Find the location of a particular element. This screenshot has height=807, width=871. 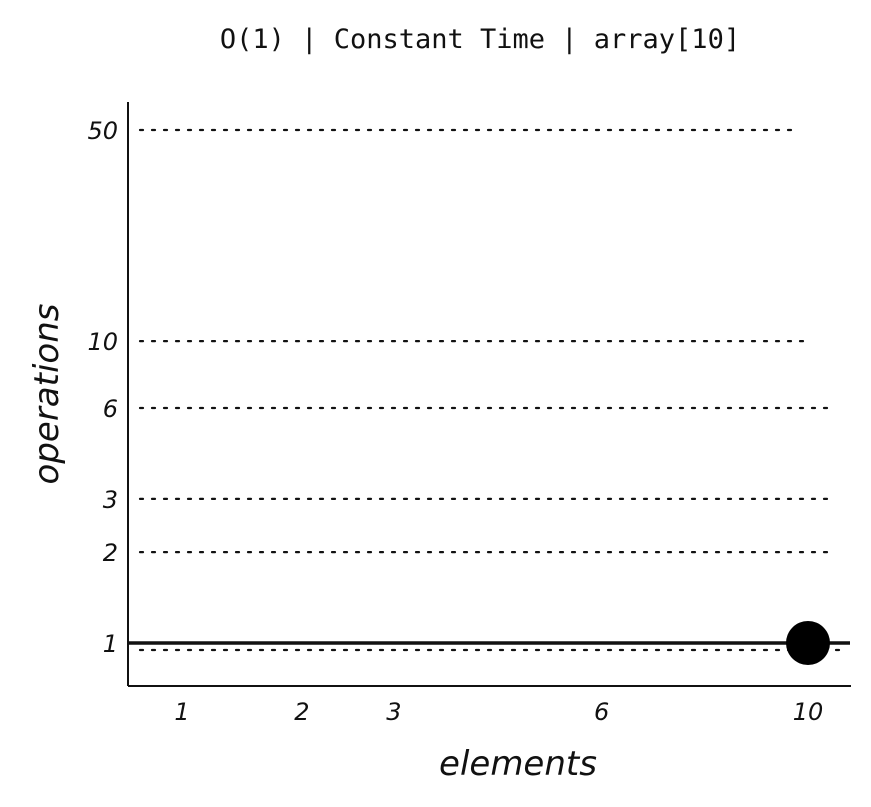

x-tick-label-3: 3 is located at coordinates (393, 712).